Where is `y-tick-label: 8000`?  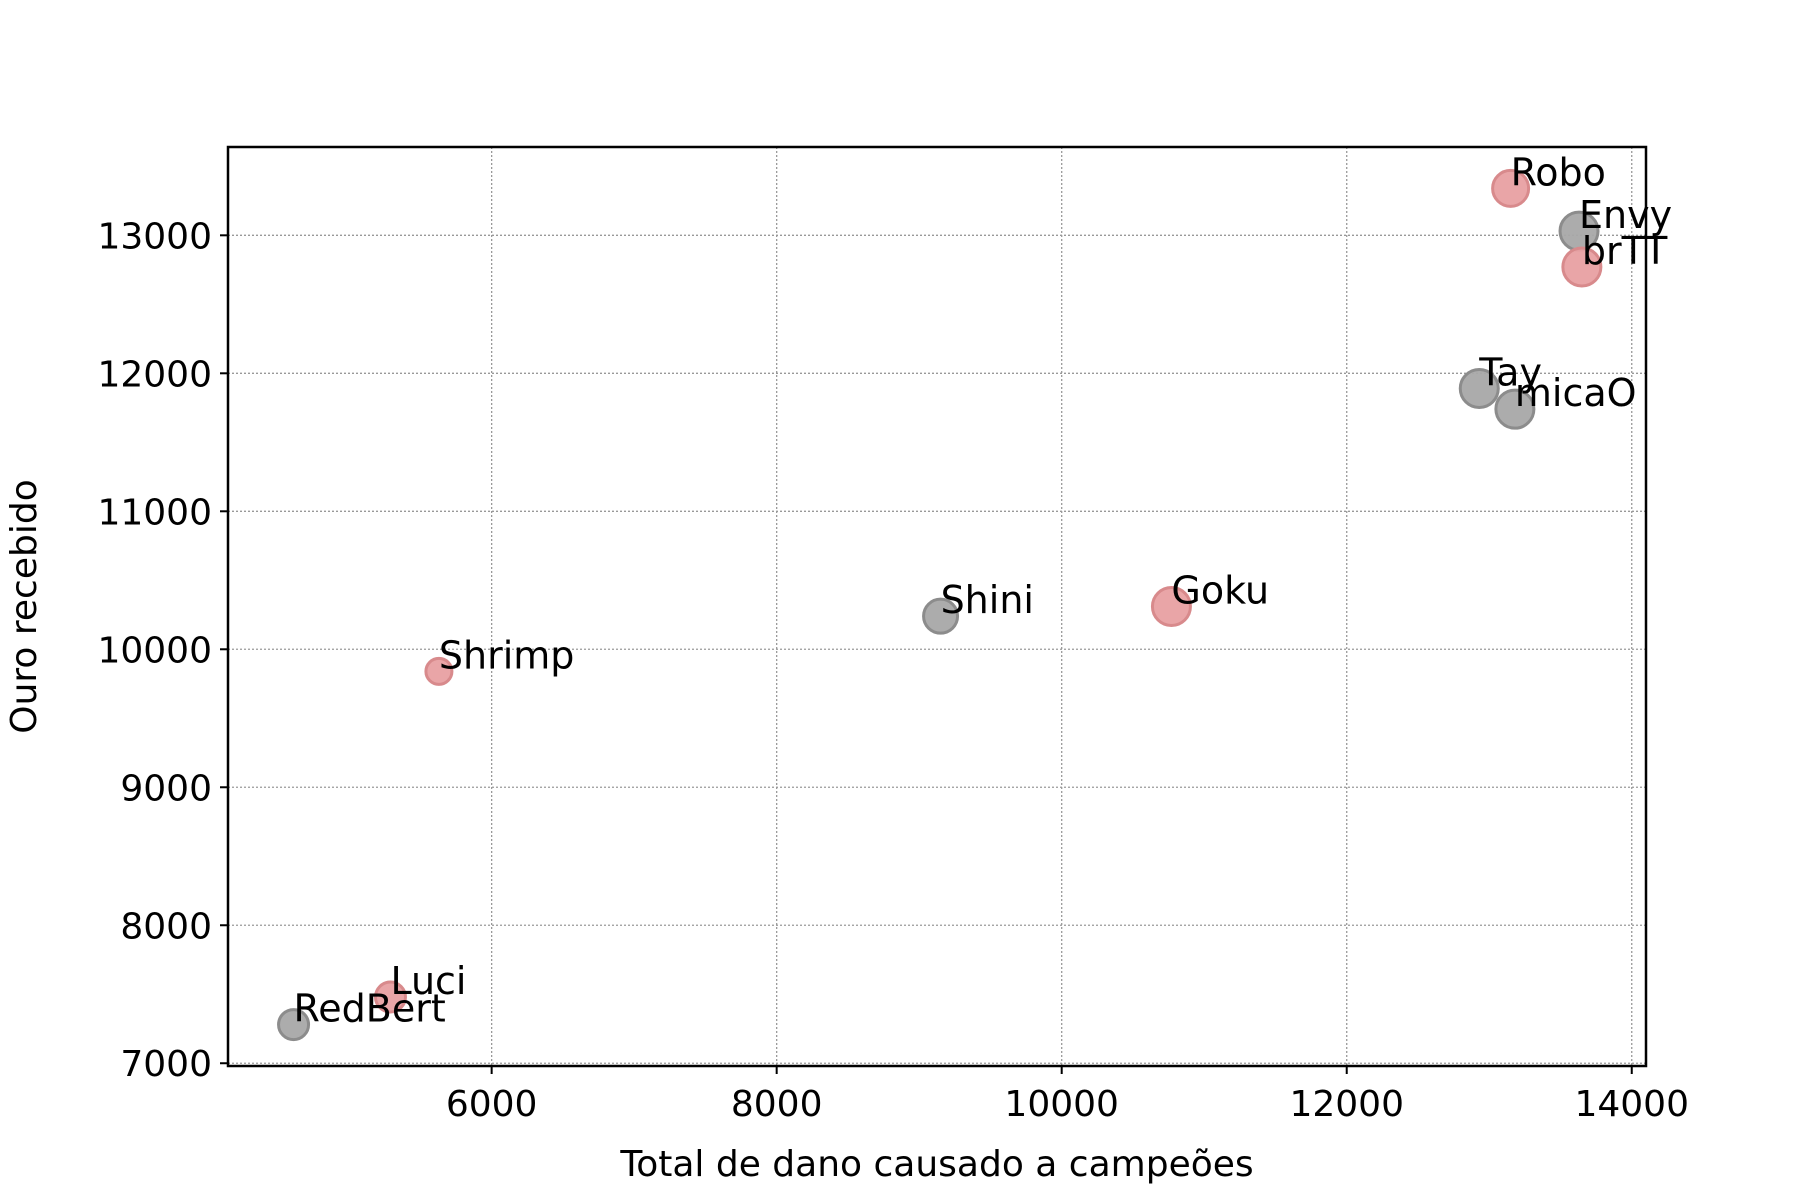 y-tick-label: 8000 is located at coordinates (166, 926).